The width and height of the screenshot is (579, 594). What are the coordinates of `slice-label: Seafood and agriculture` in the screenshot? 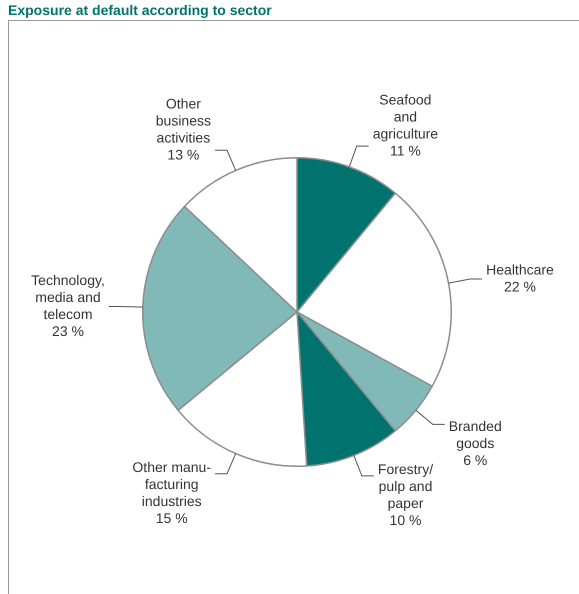 It's located at (405, 117).